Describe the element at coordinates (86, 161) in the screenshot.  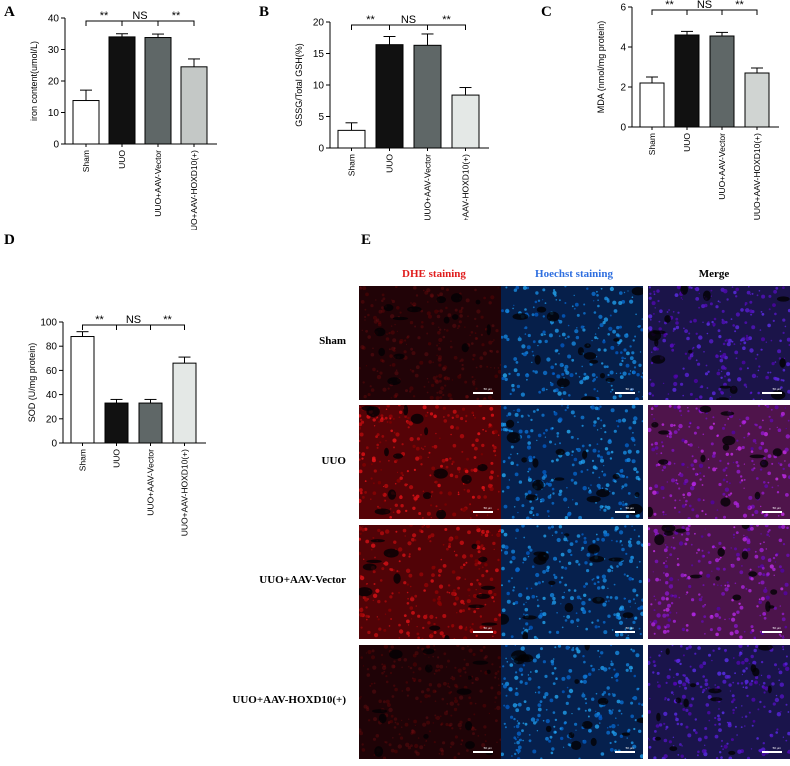
I see `x-tick-label: Sham` at that location.